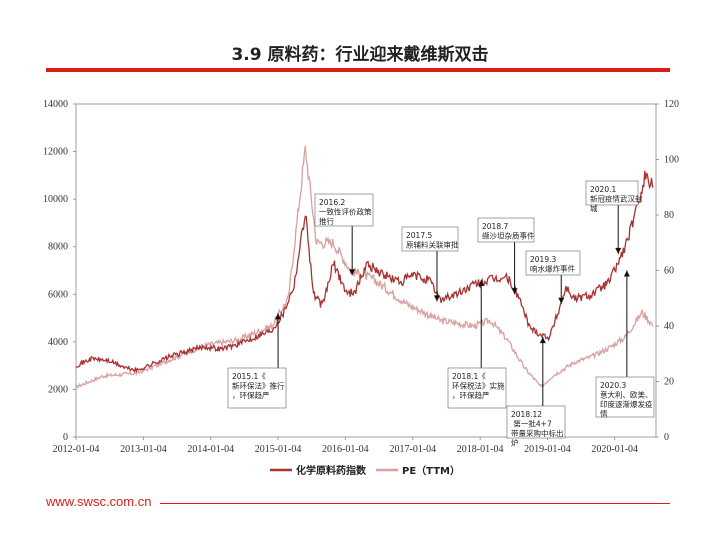  What do you see at coordinates (669, 382) in the screenshot?
I see `y-right-tick-label: 20` at bounding box center [669, 382].